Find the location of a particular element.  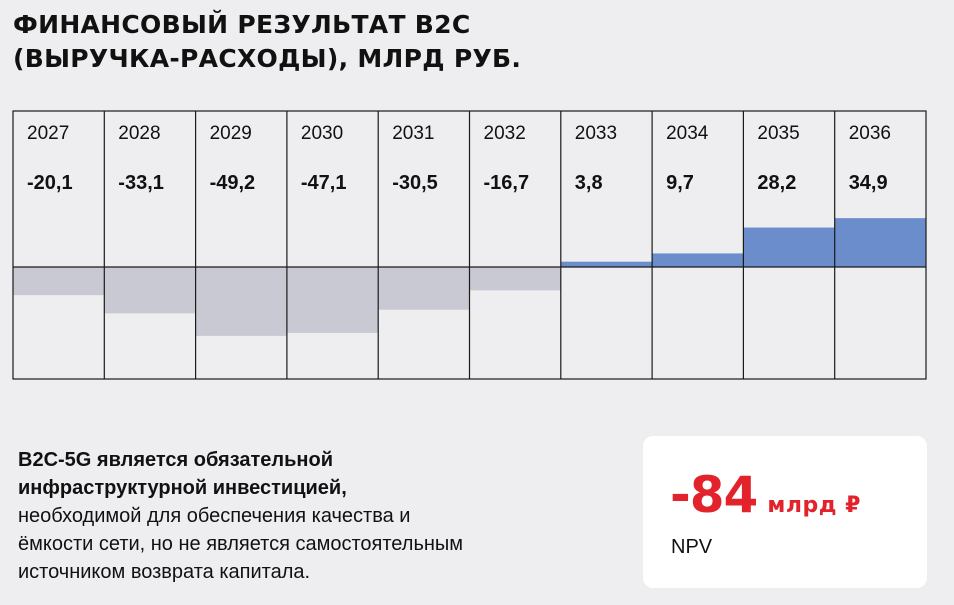

note-bold-line-1: B2C-5G является обязательной is located at coordinates (176, 460).